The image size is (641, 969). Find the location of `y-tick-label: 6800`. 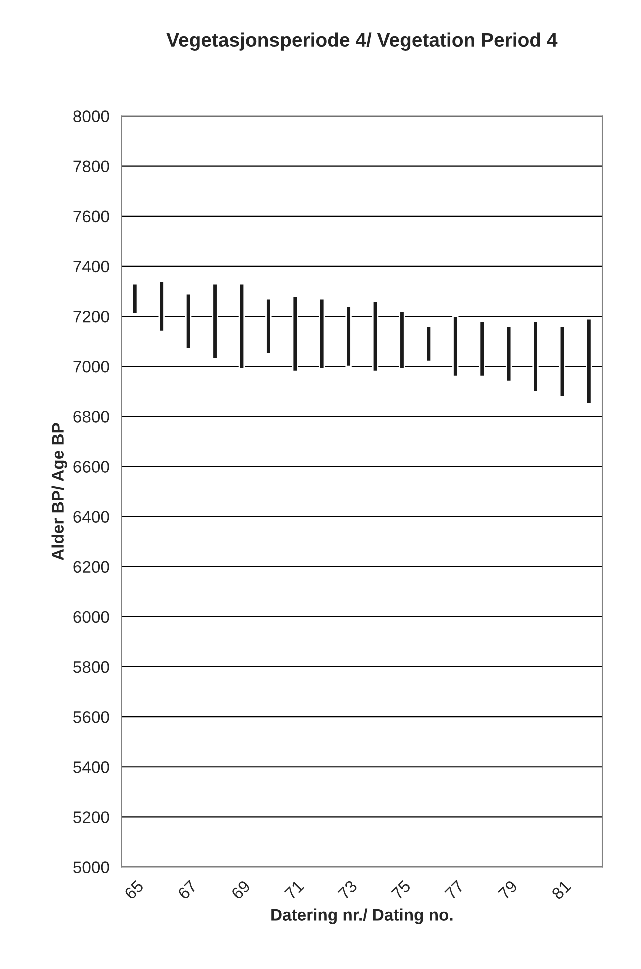

y-tick-label: 6800 is located at coordinates (92, 417).